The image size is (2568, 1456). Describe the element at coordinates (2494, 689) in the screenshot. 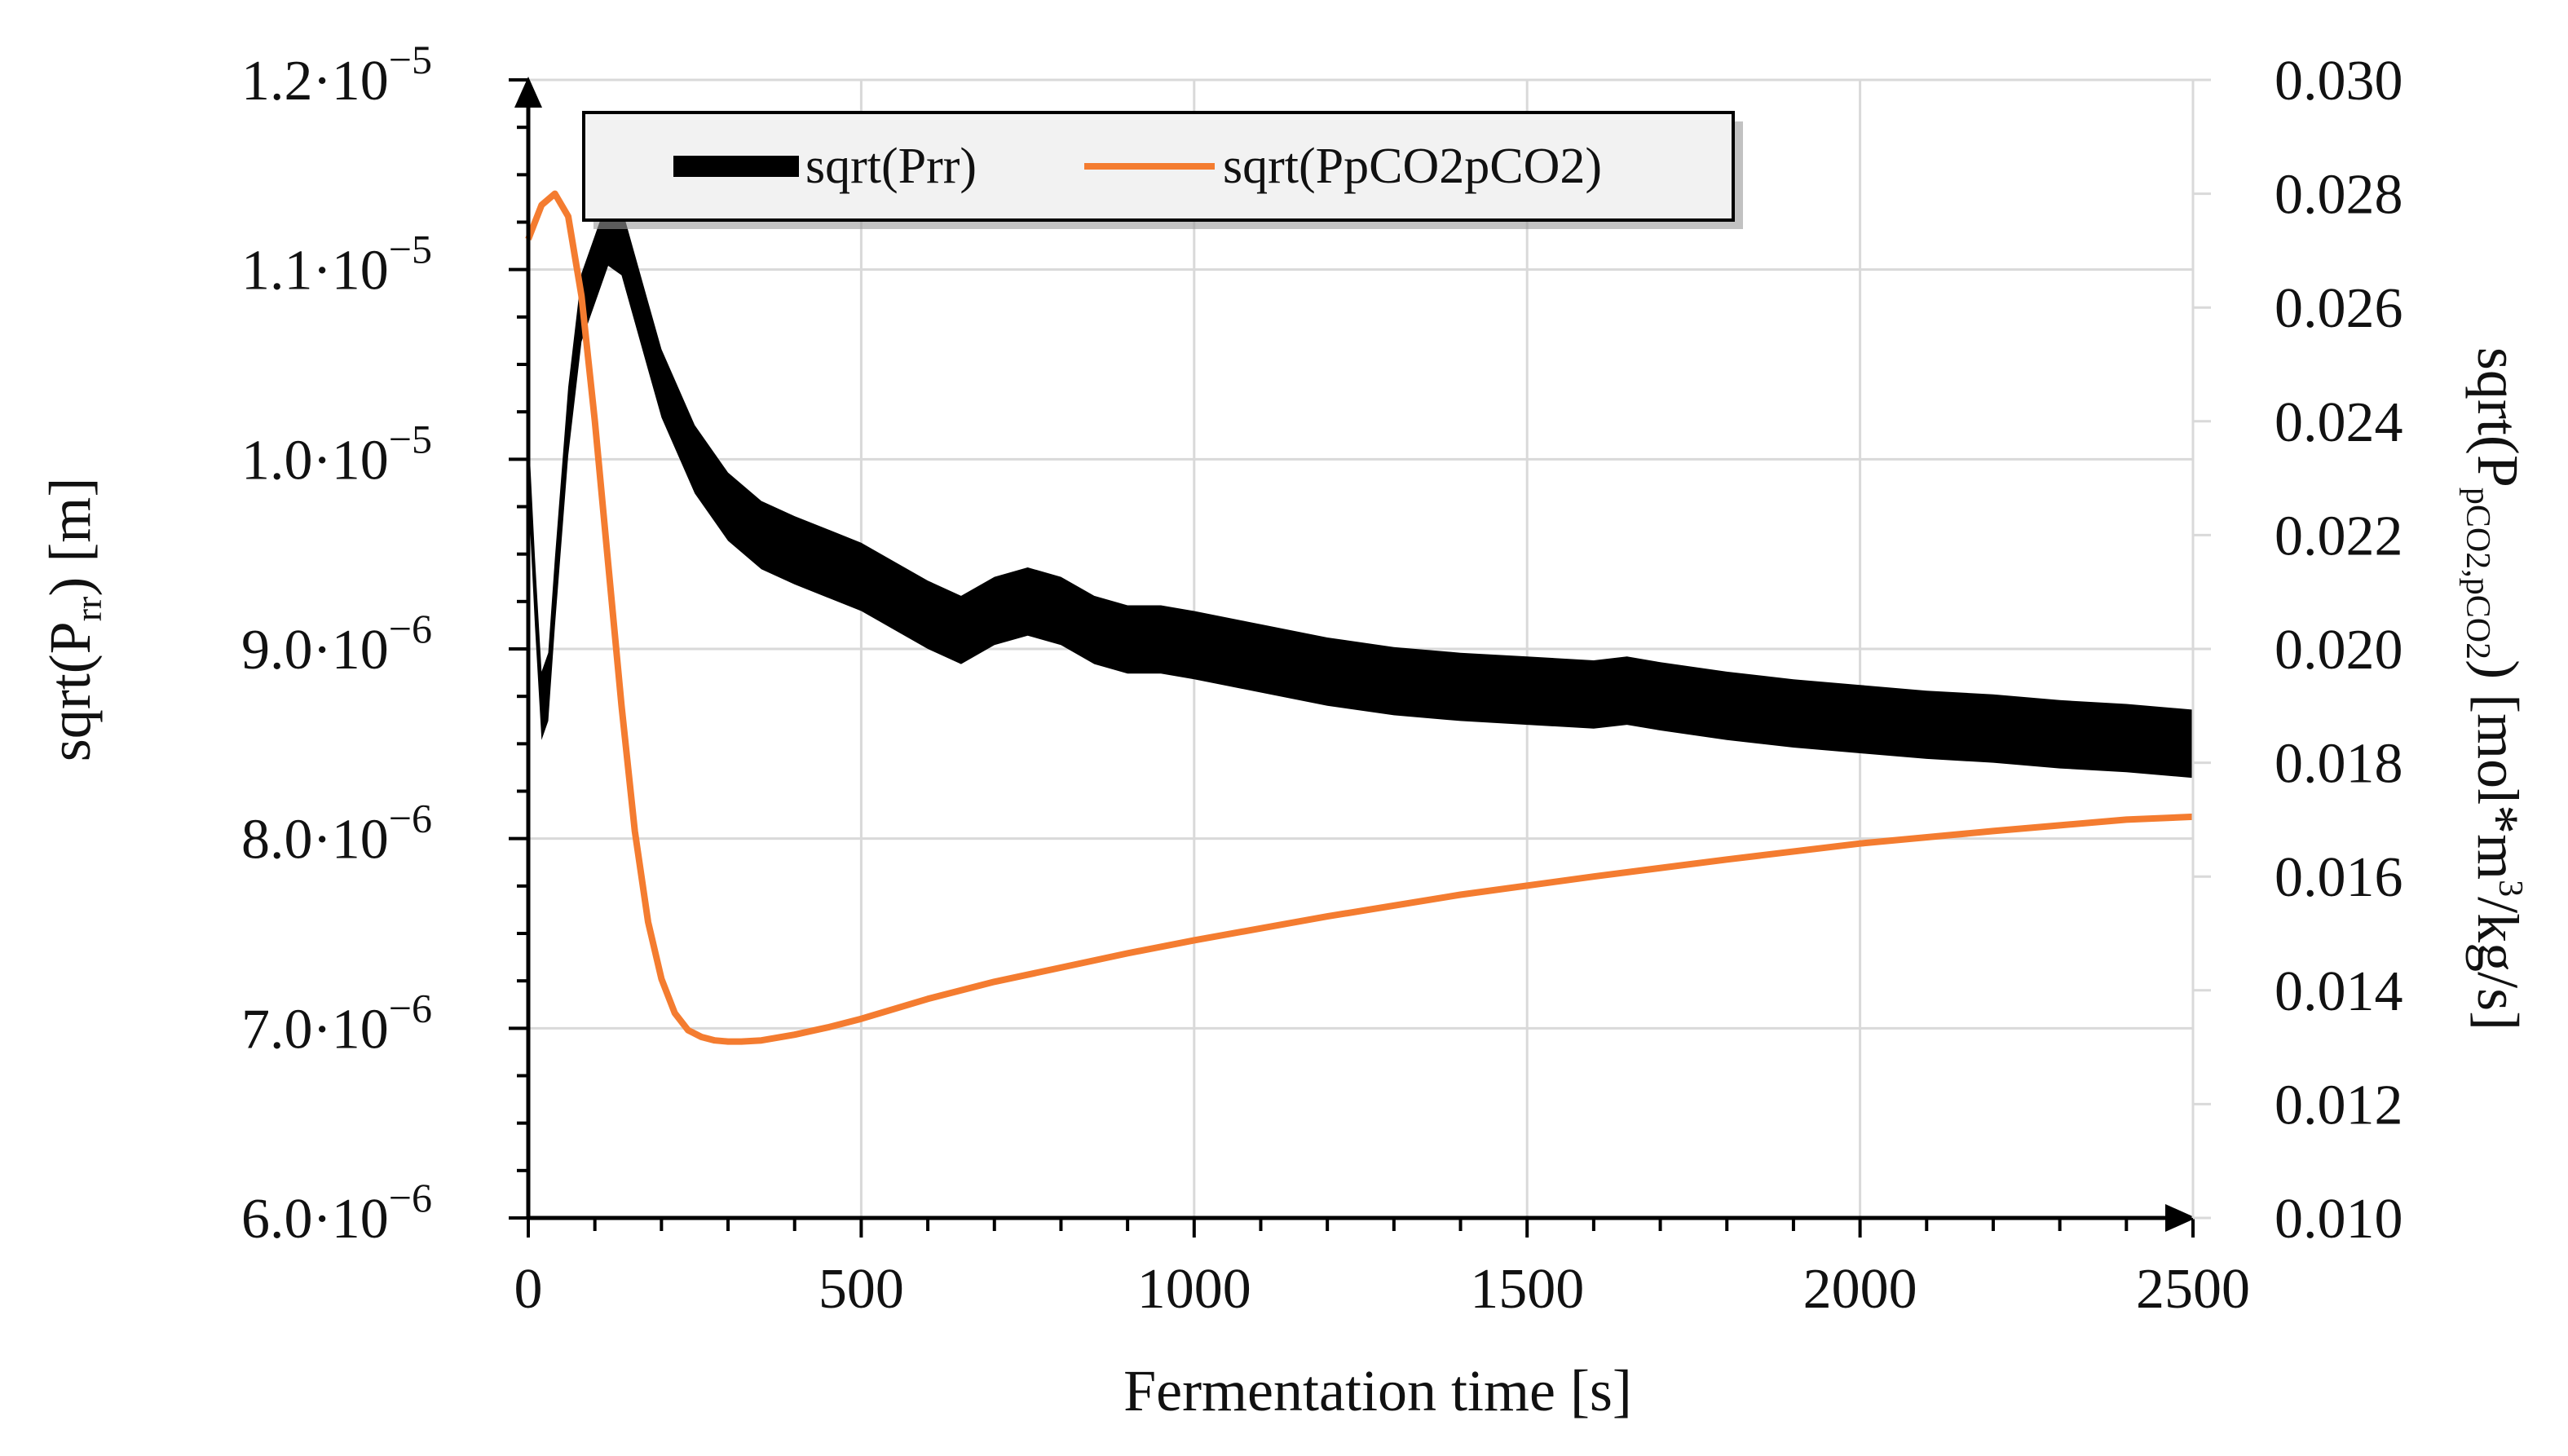

I see `y-right-axis-title: sqrt(PpCO2,pCO2) [mol*m3/kg/s]` at that location.